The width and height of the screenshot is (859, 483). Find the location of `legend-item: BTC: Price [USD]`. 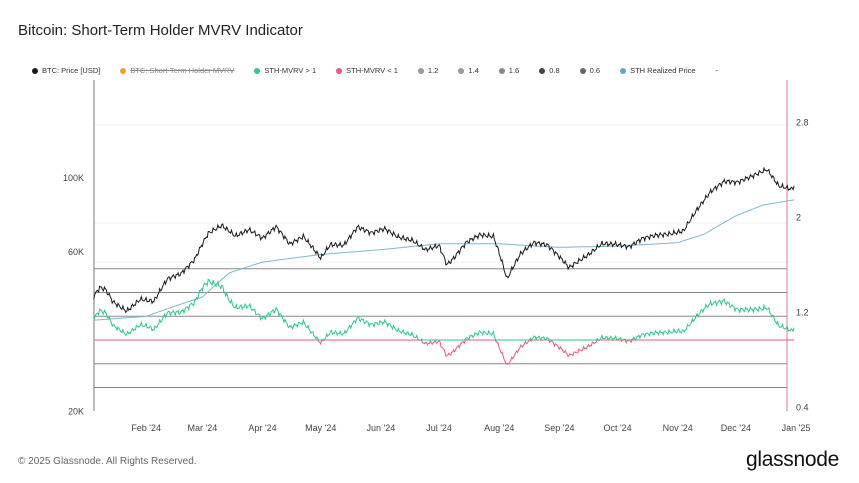

legend-item: BTC: Price [USD] is located at coordinates (66, 70).